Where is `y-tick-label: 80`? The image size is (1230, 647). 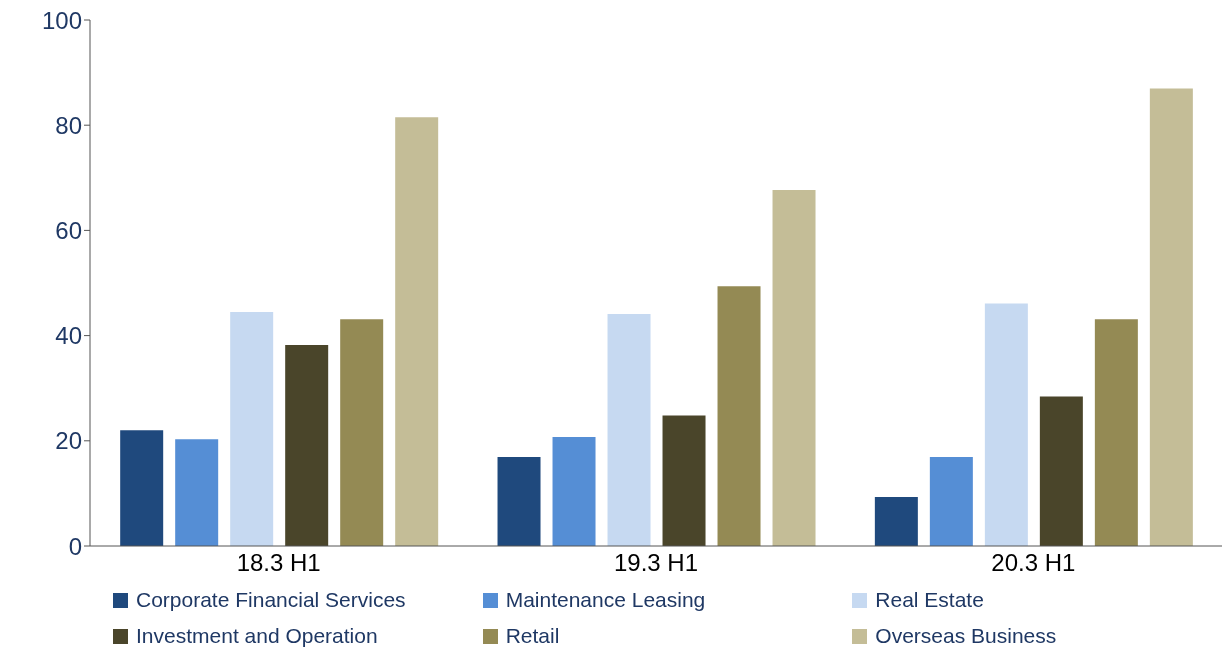
y-tick-label: 80 is located at coordinates (68, 125).